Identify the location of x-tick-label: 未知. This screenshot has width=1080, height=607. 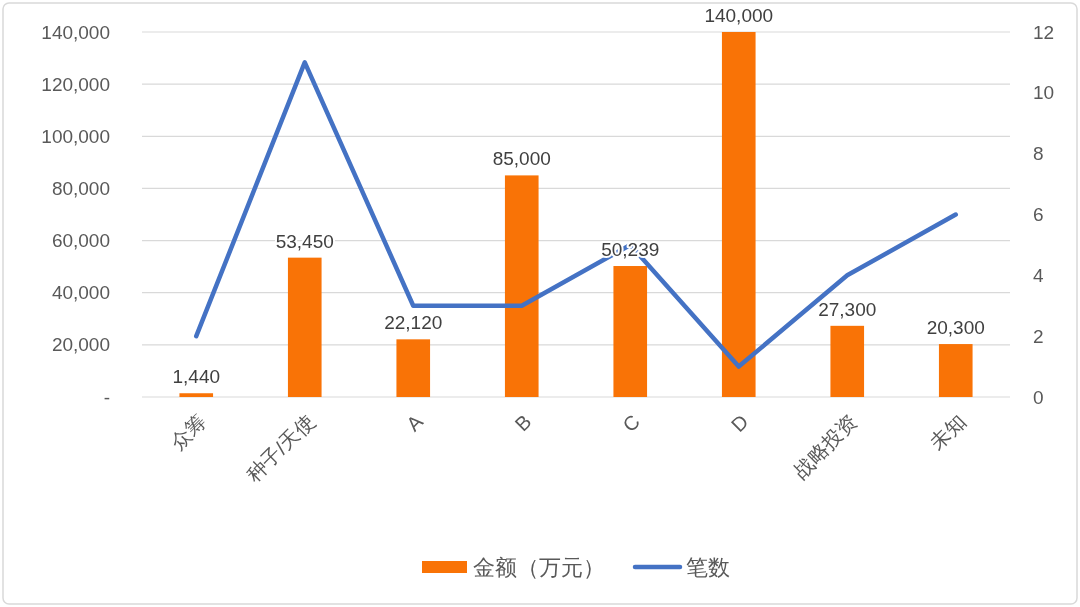
(947, 432).